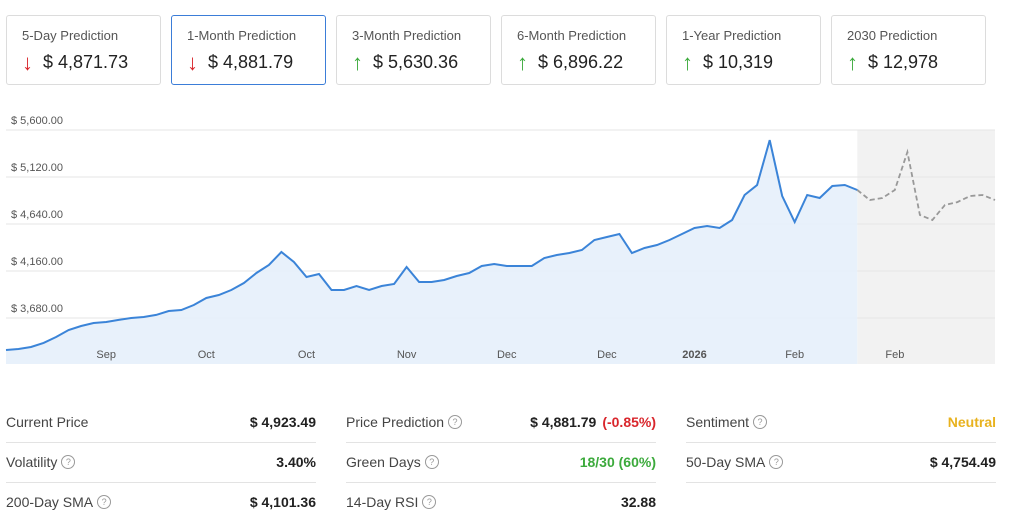  I want to click on prediction-card: 1-Year Prediction ↑ $ 10,319, so click(743, 50).